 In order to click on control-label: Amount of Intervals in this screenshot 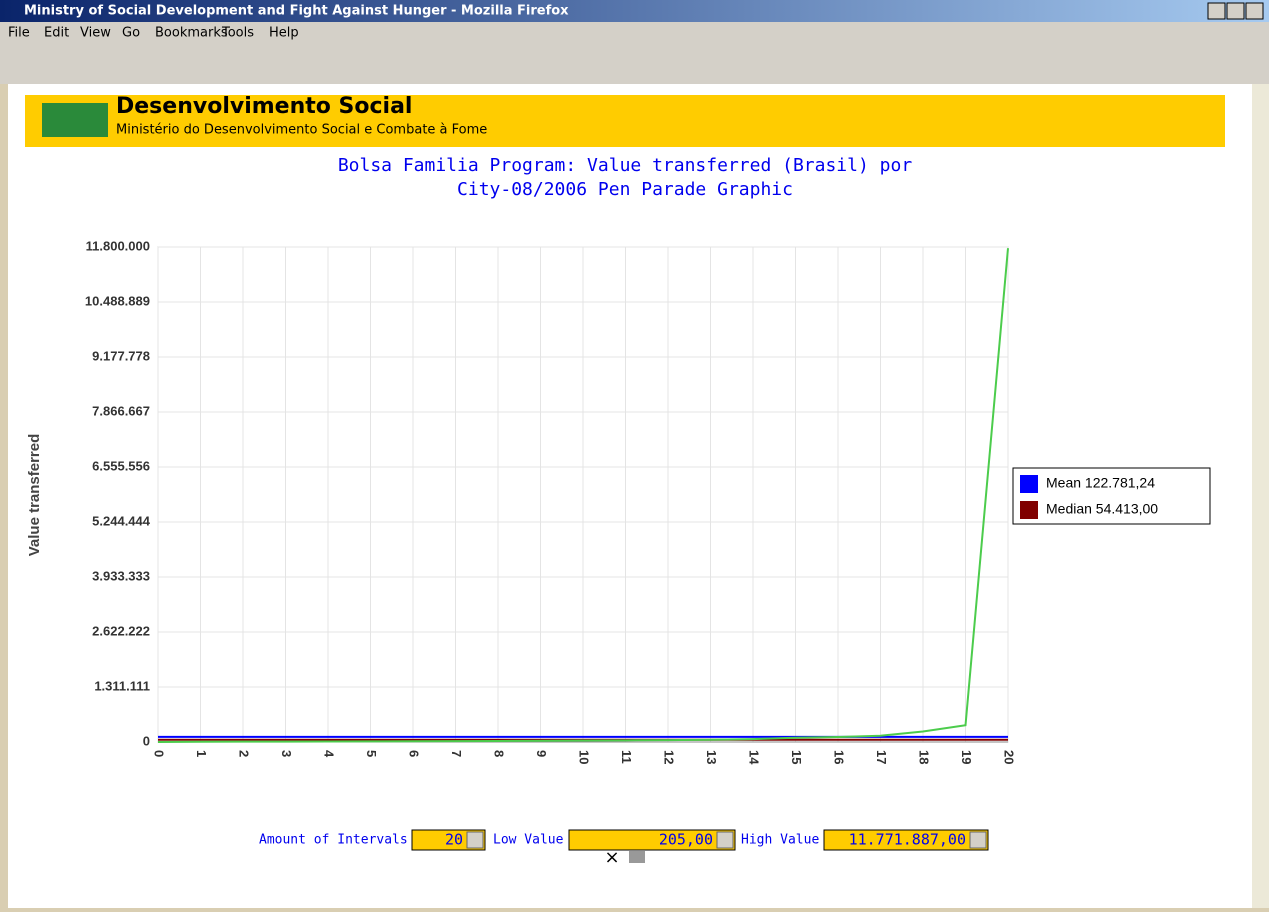, I will do `click(333, 840)`.